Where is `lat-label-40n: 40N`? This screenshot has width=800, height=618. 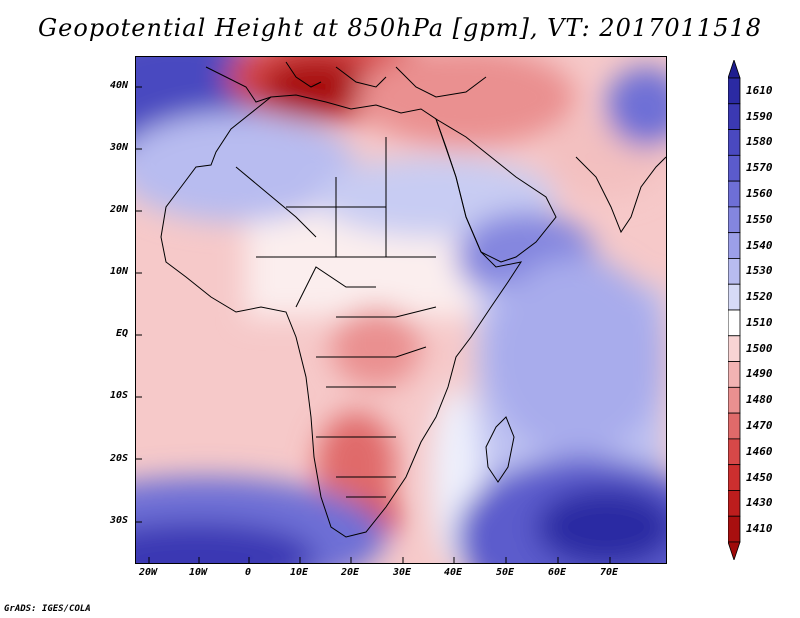
lat-label-40n: 40N is located at coordinates (118, 85).